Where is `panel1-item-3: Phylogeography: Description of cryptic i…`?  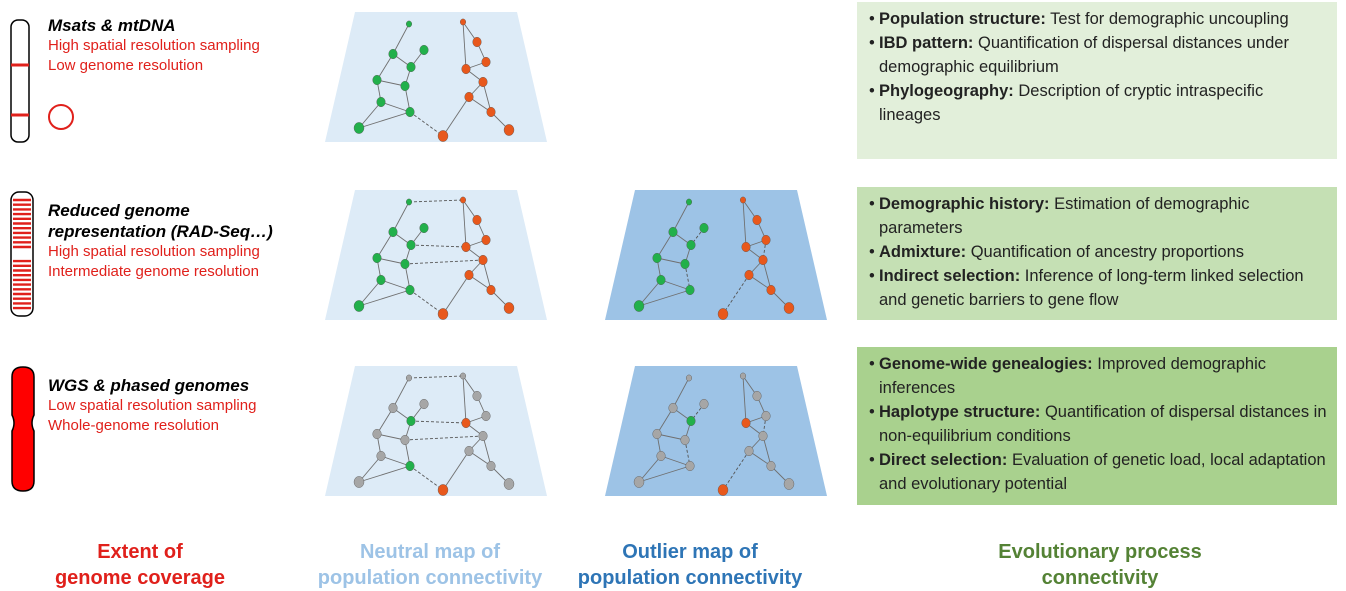
panel1-item-3: Phylogeography: Description of cryptic i… is located at coordinates (1098, 103).